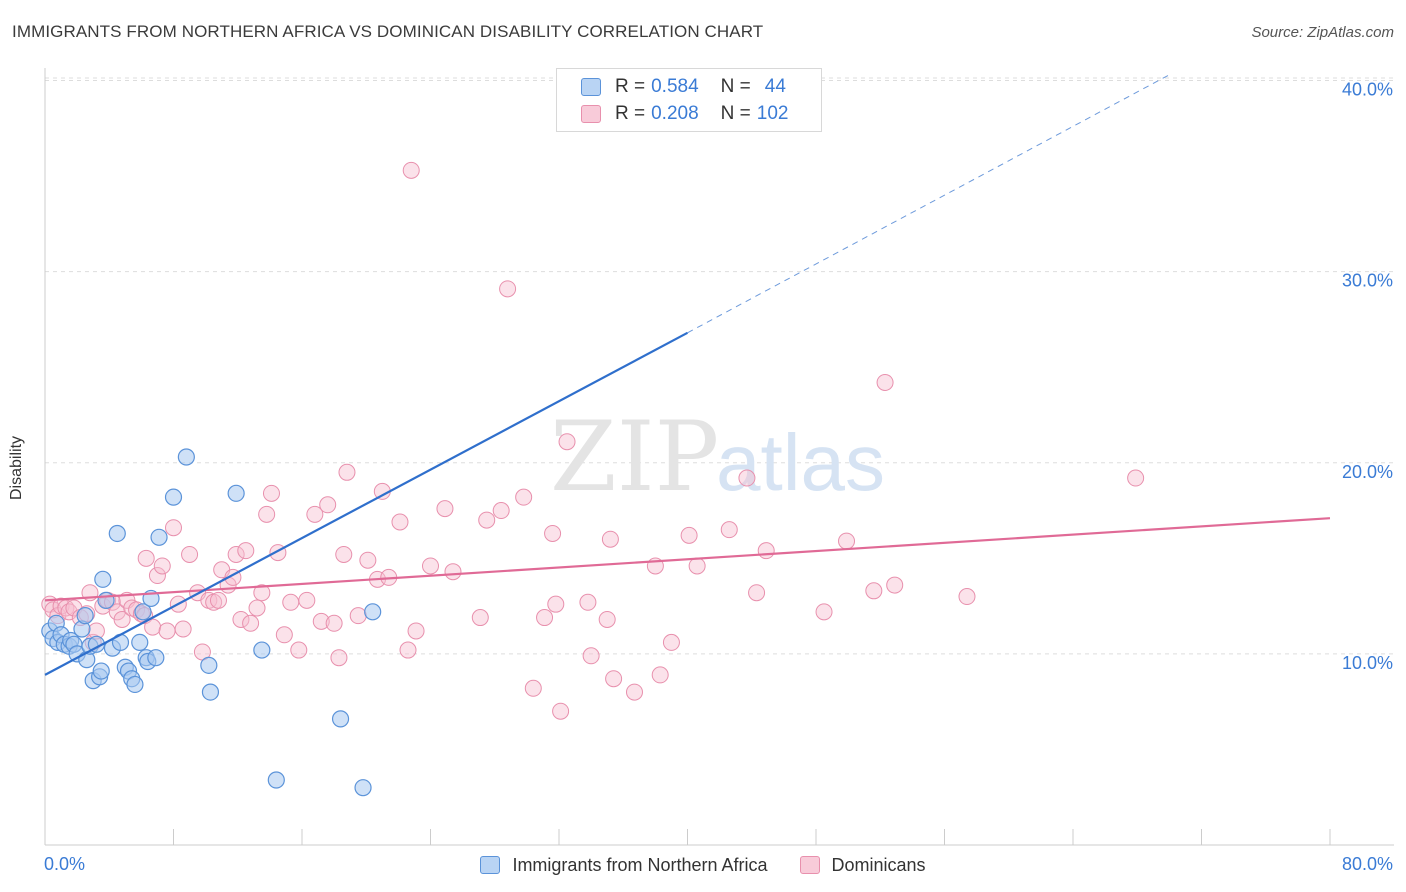 The width and height of the screenshot is (1406, 892). What do you see at coordinates (675, 113) in the screenshot?
I see `r-value: 0.208` at bounding box center [675, 113].